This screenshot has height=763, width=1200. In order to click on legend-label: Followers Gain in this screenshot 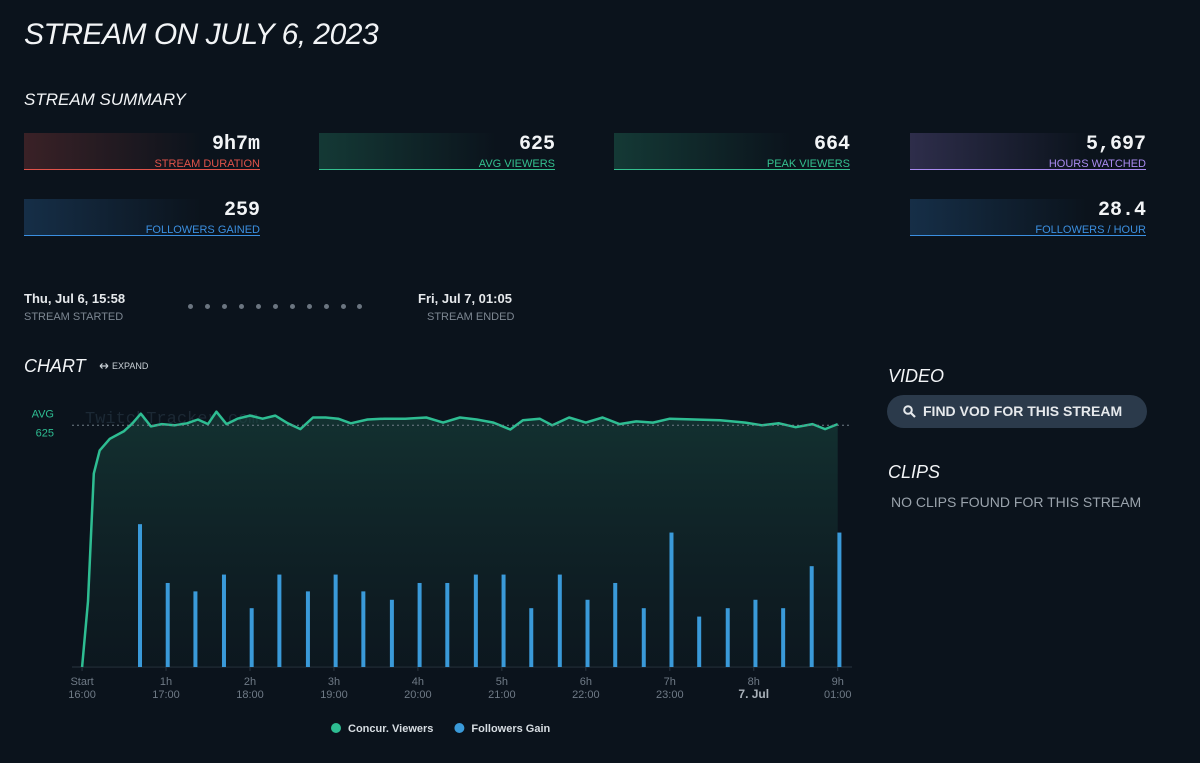, I will do `click(510, 729)`.